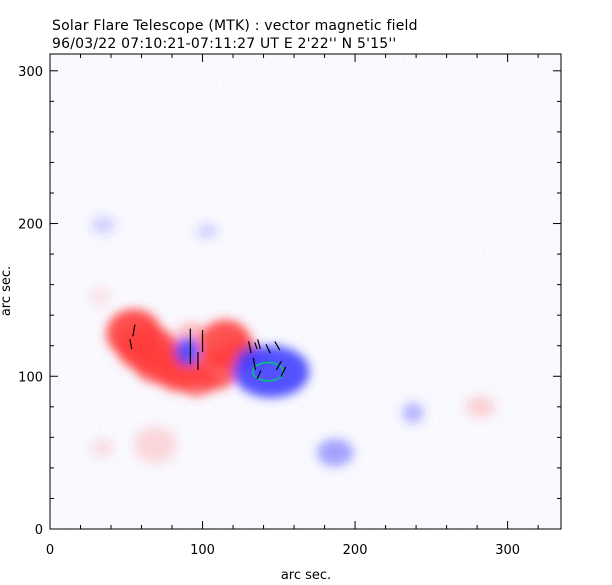 The height and width of the screenshot is (585, 612). What do you see at coordinates (202, 550) in the screenshot?
I see `x-tick-label: 100` at bounding box center [202, 550].